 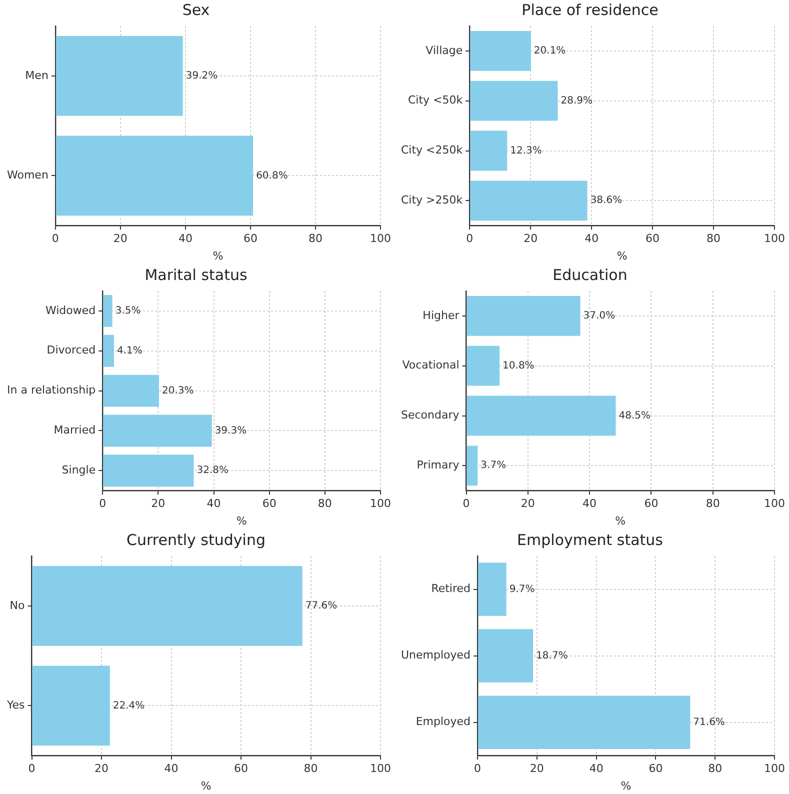 I want to click on y-tick-label: Men, so click(x=36, y=75).